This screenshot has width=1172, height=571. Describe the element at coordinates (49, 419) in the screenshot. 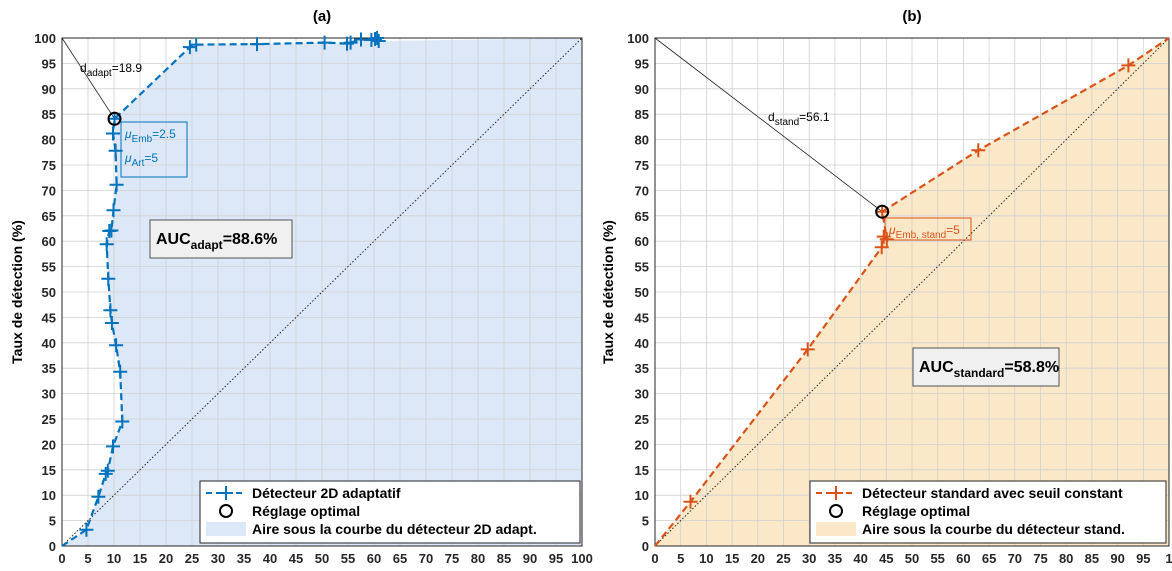

I see `y-tick-label: 25` at that location.